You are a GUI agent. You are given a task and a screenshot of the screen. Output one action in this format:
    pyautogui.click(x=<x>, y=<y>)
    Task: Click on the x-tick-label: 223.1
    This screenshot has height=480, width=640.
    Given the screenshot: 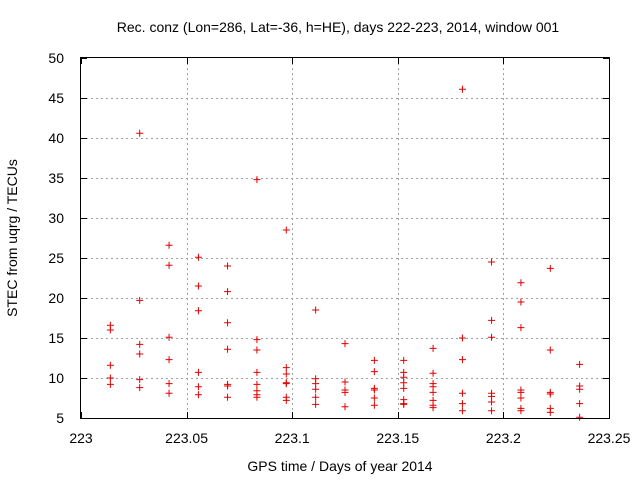 What is the action you would take?
    pyautogui.click(x=292, y=438)
    